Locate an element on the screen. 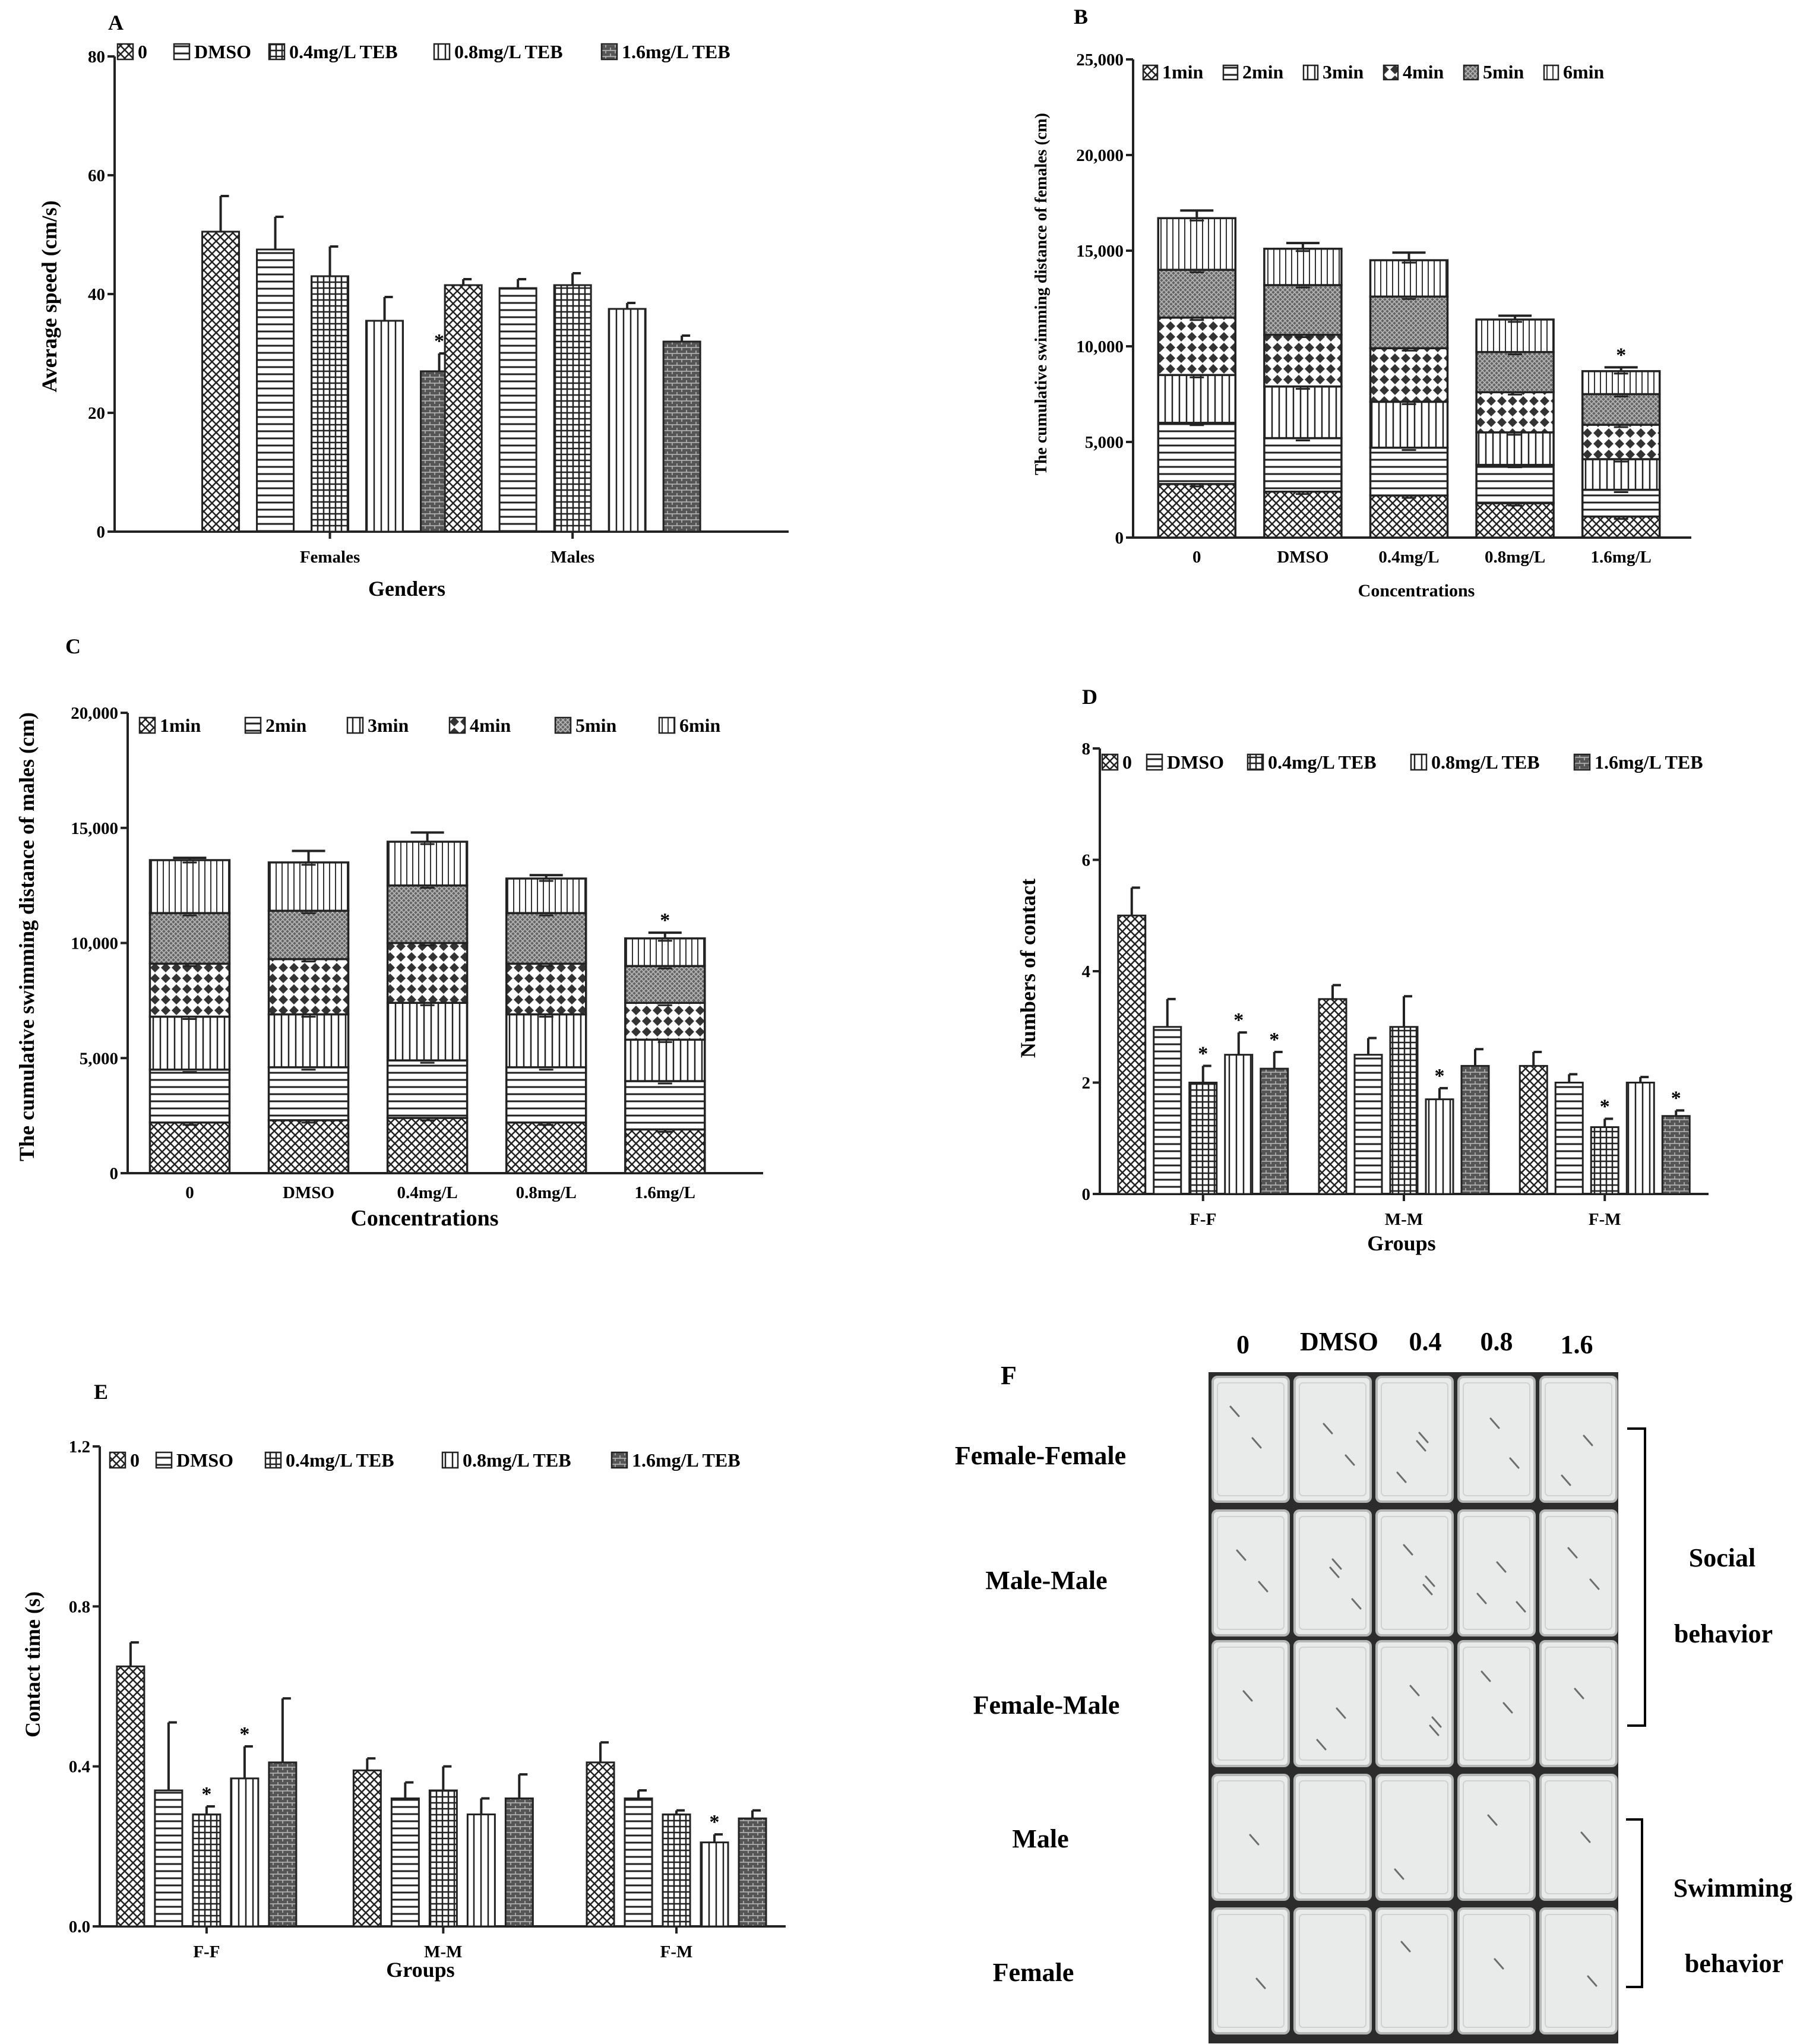 The image size is (1819, 2044). panel-d-label: D is located at coordinates (1089, 697).